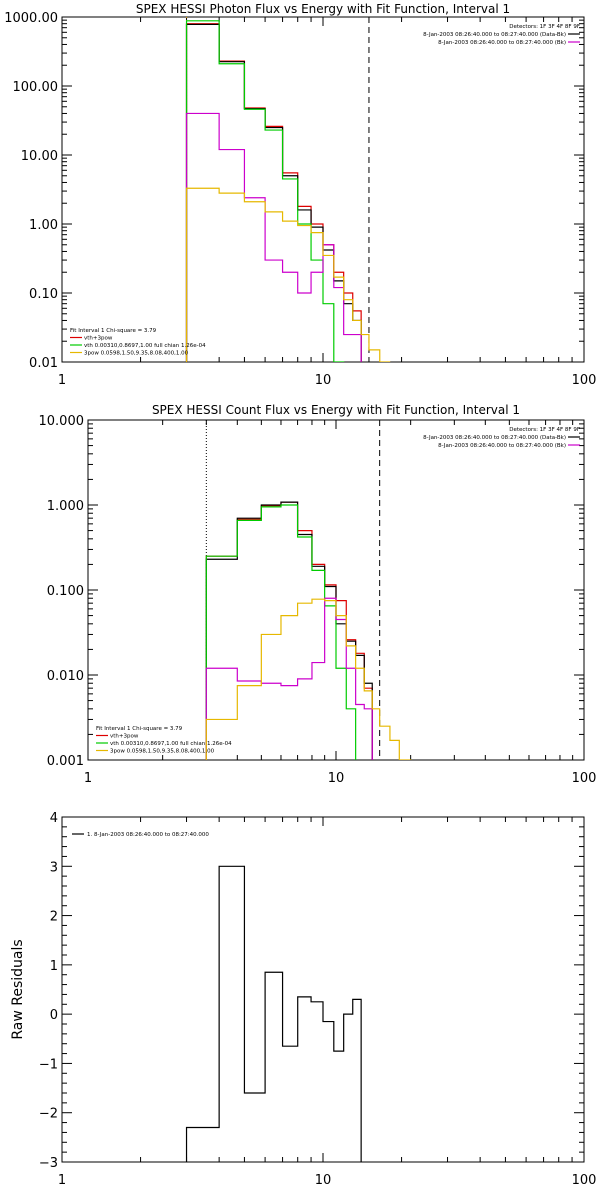 This screenshot has height=1200, width=600. What do you see at coordinates (31, 18) in the screenshot?
I see `y-tick-label: 1000.00` at bounding box center [31, 18].